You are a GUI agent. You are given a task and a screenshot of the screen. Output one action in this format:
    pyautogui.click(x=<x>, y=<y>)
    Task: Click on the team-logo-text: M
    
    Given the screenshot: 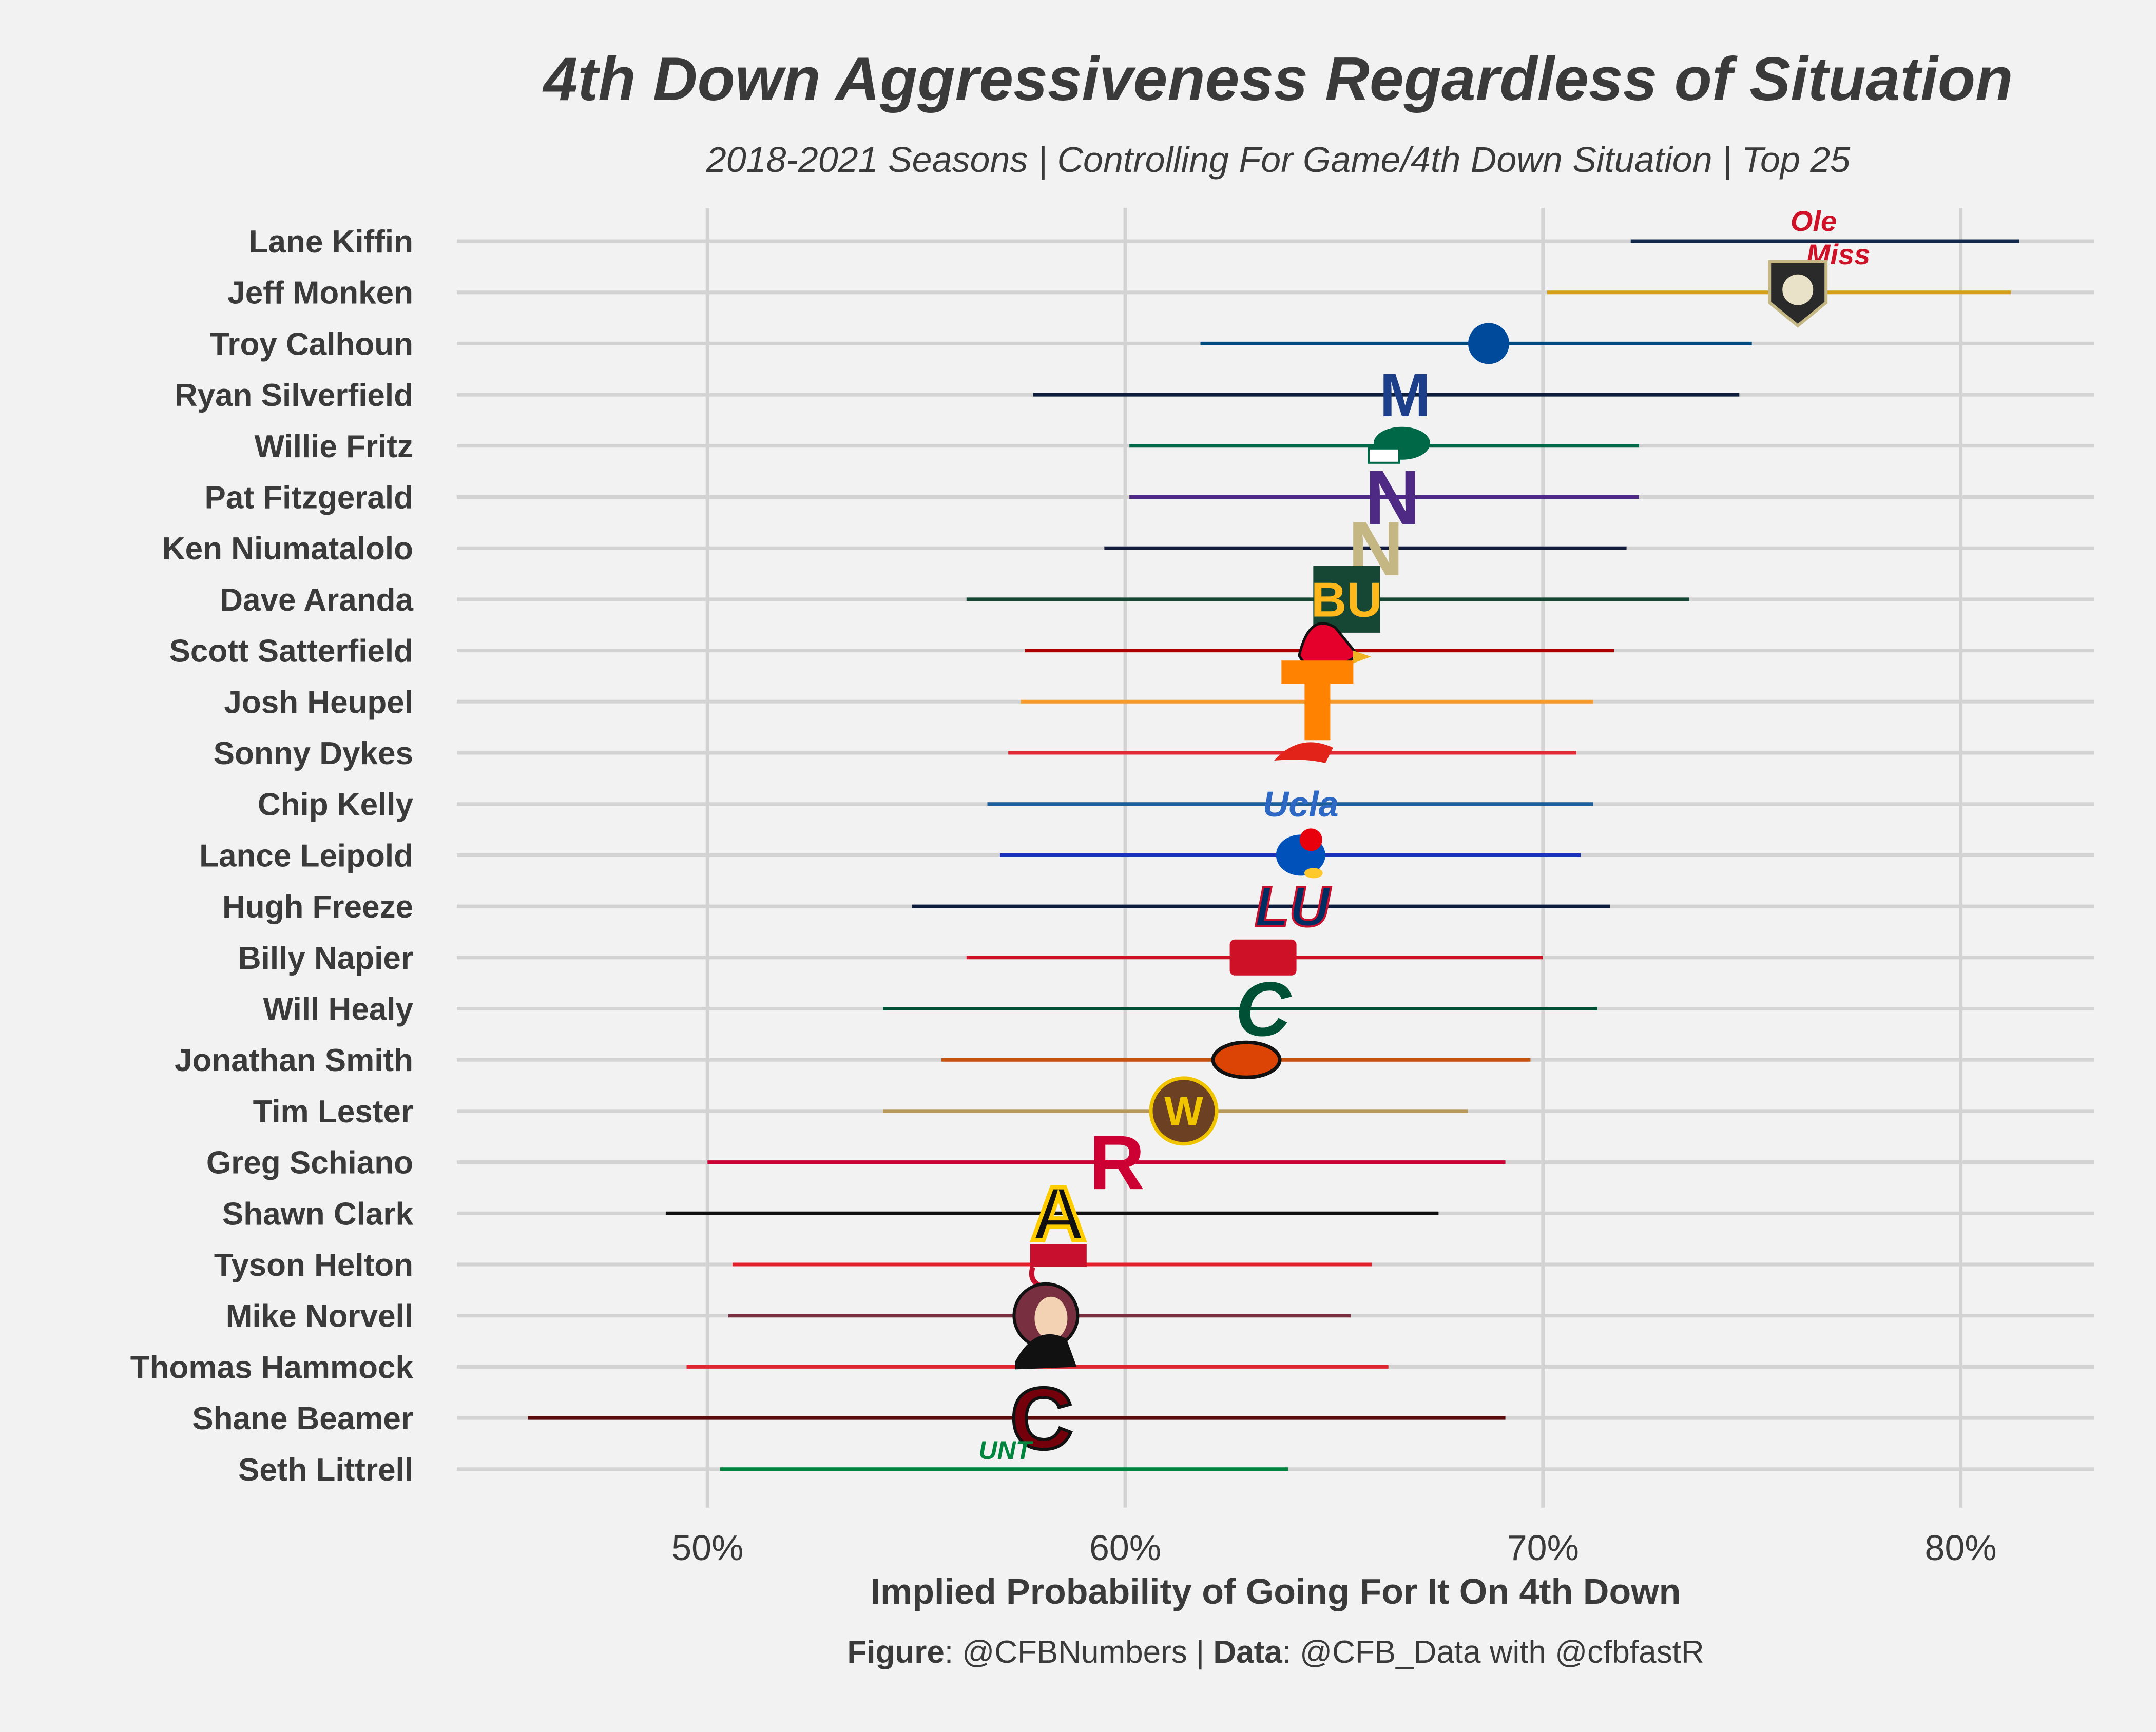 What is the action you would take?
    pyautogui.click(x=1405, y=396)
    